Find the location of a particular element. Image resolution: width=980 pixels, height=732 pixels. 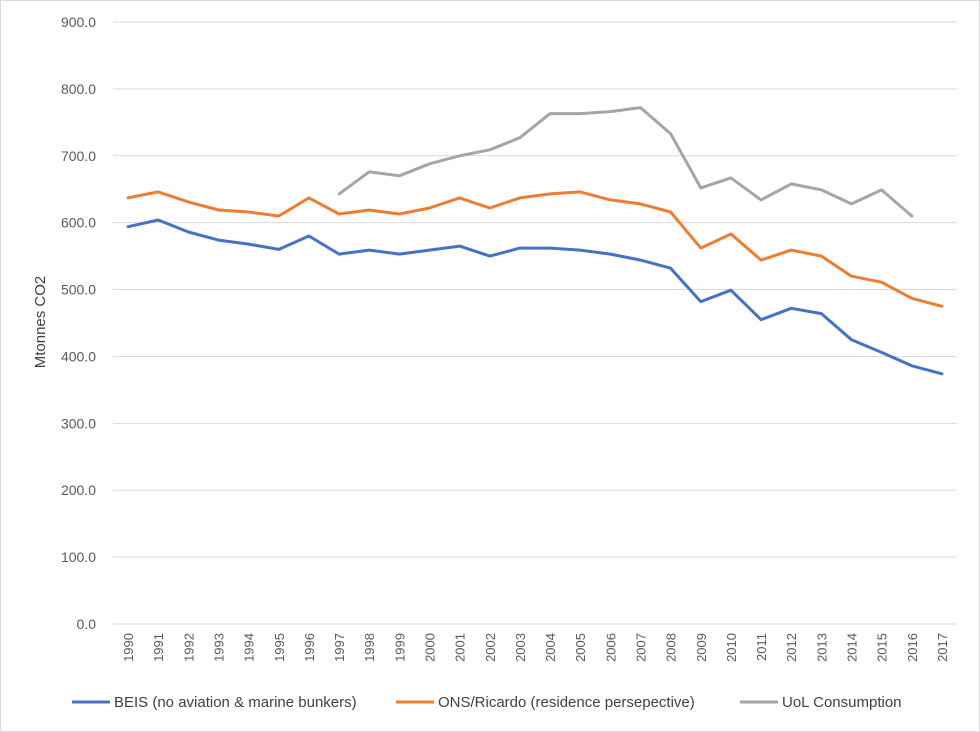

x-tick-label: 2015 is located at coordinates (882, 647).